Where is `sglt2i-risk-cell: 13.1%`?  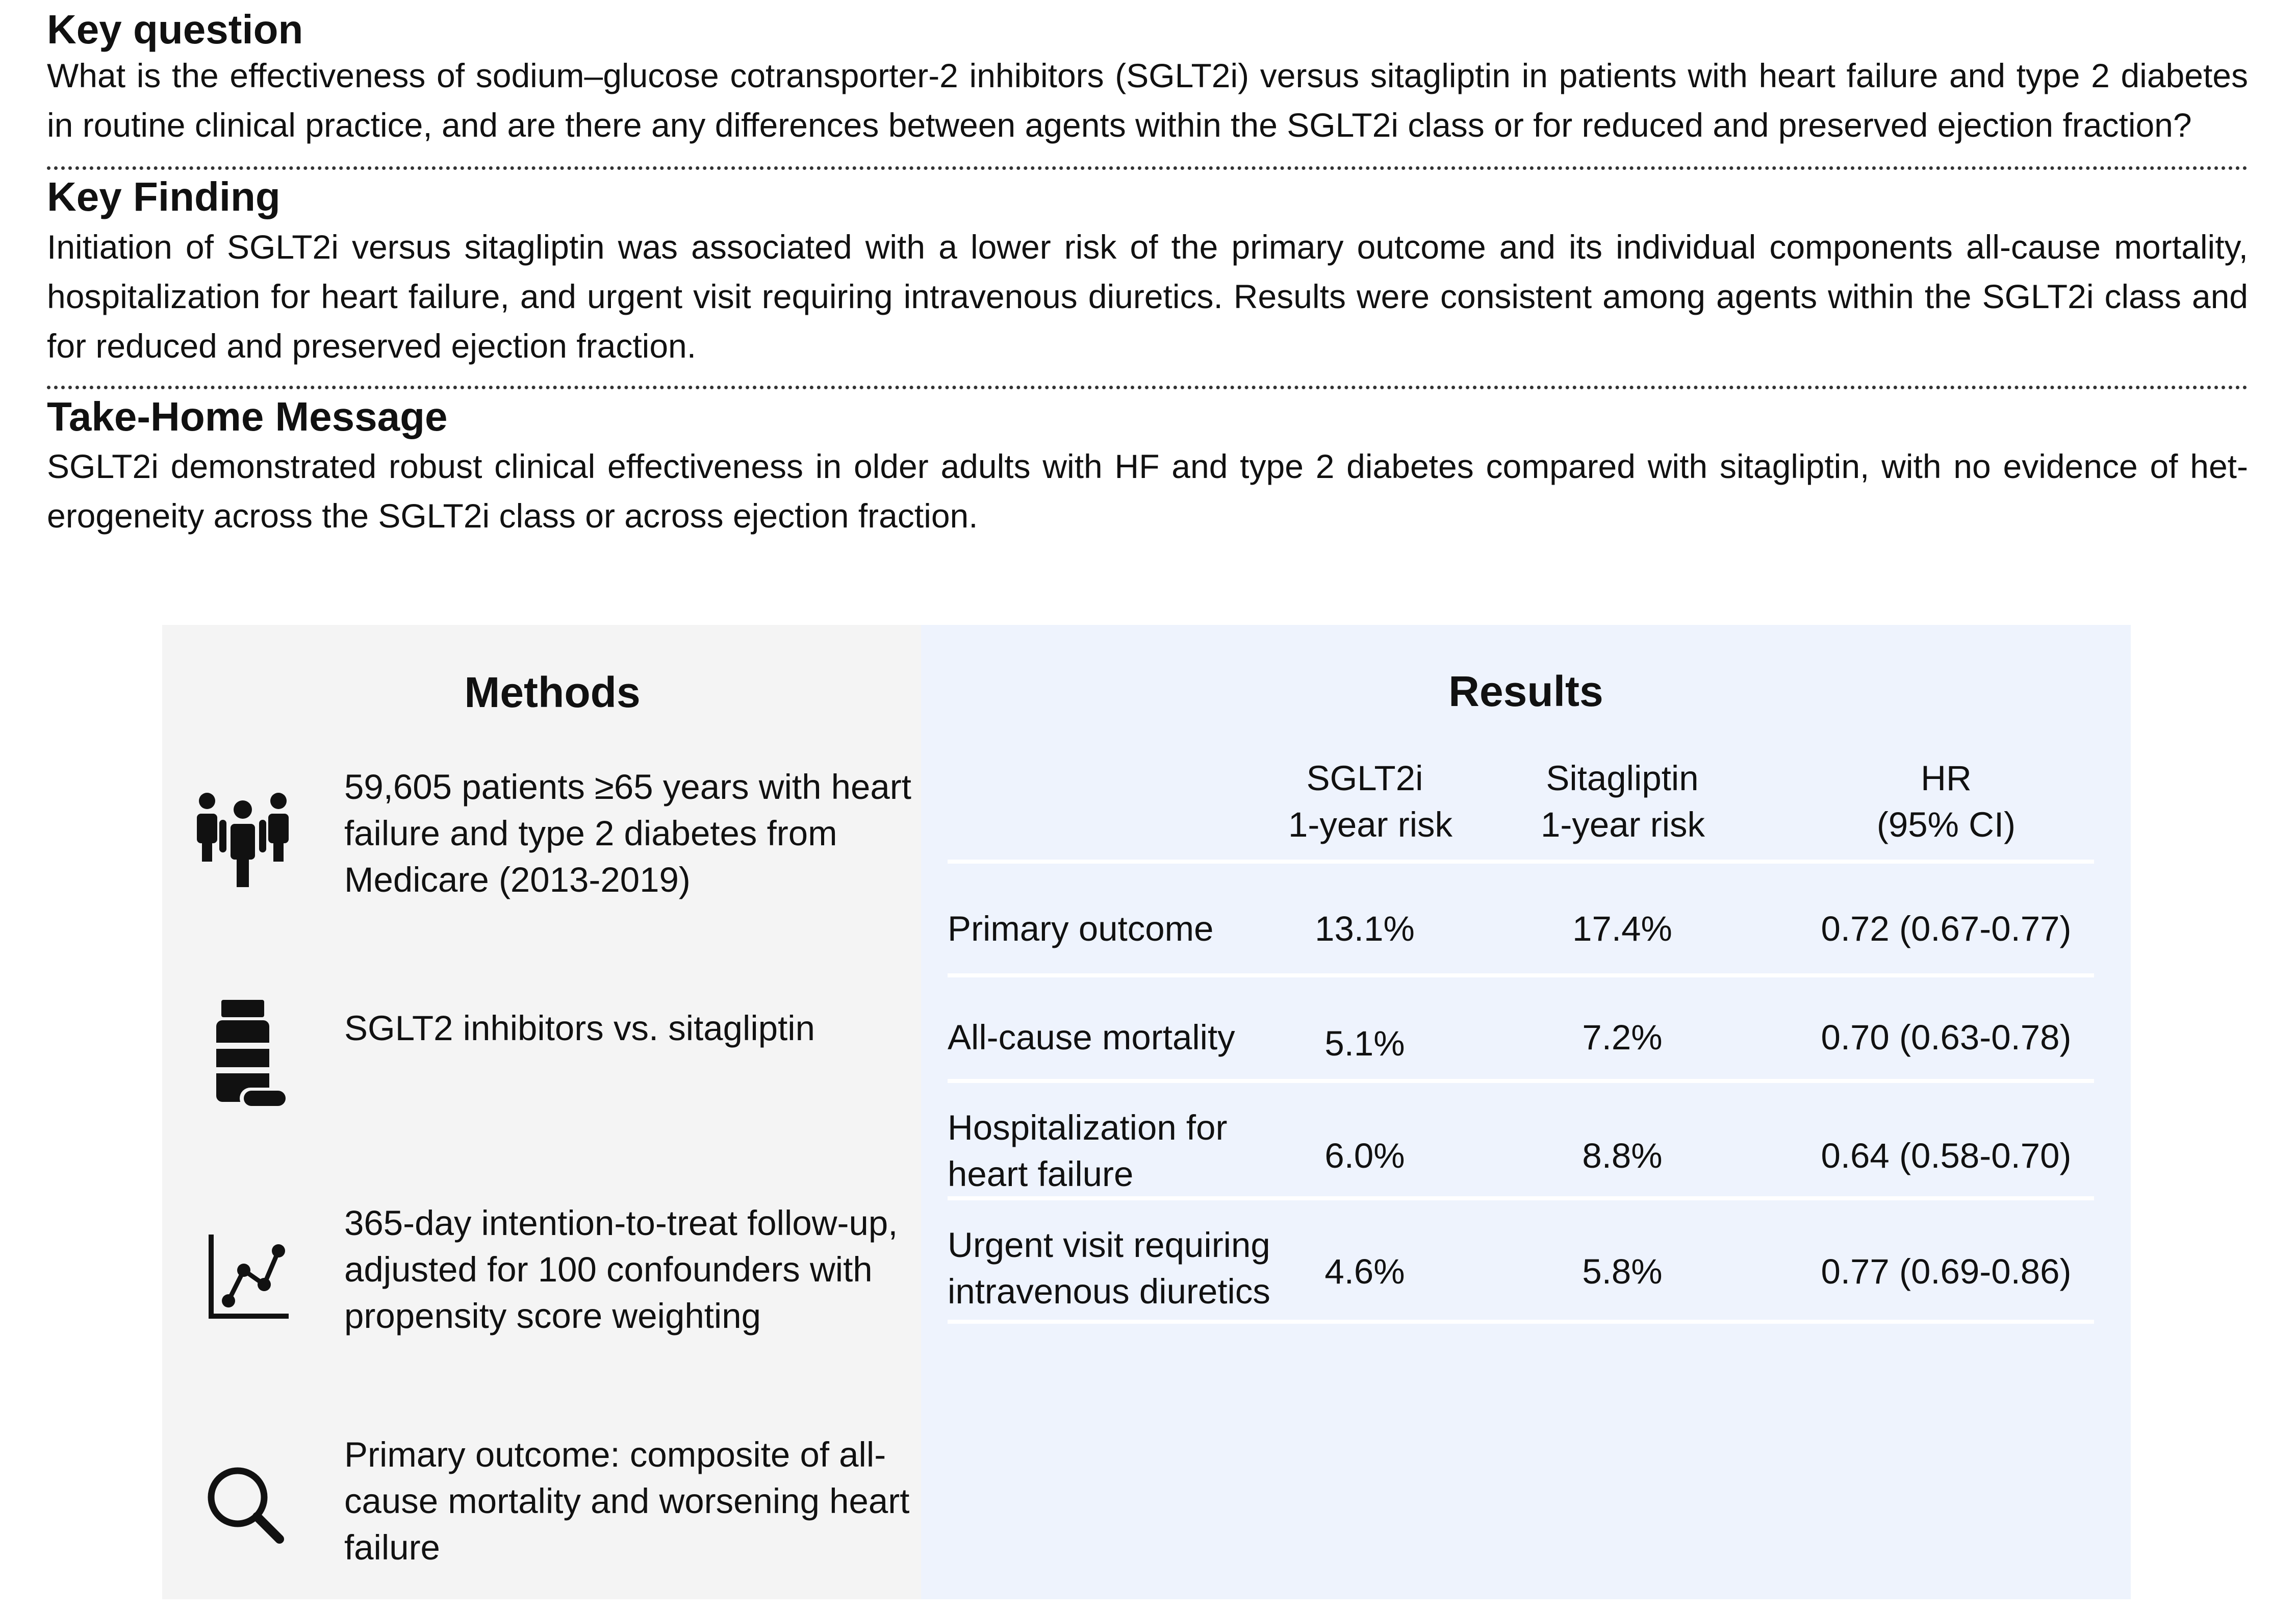
sglt2i-risk-cell: 13.1% is located at coordinates (1365, 928).